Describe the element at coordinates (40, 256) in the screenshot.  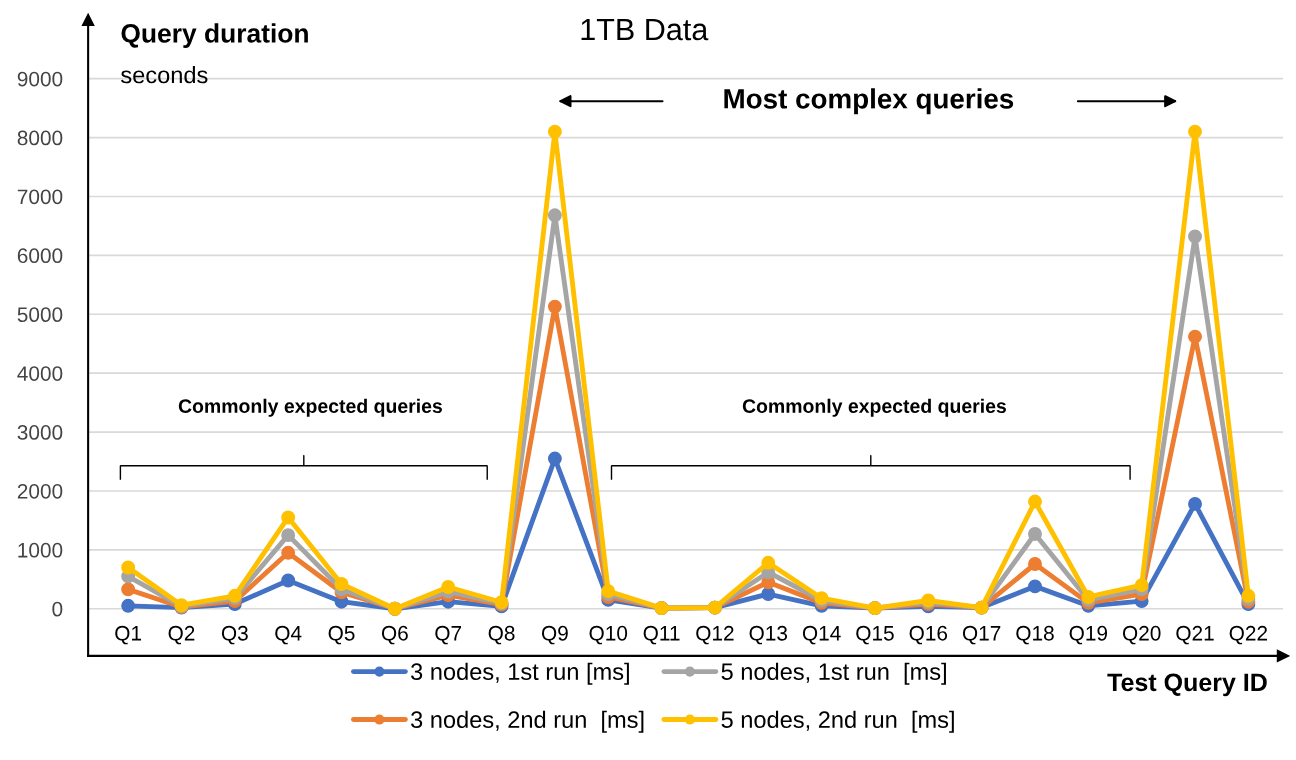
I see `y-tick-label: 6000` at that location.